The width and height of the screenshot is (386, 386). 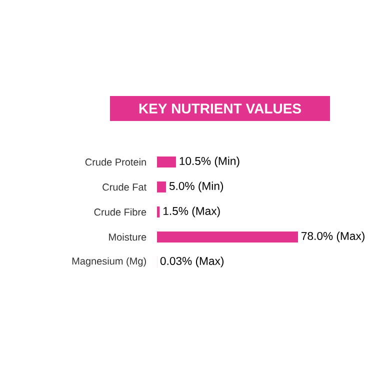 I want to click on chart-title: KEY NUTRIENT VALUES, so click(x=220, y=109).